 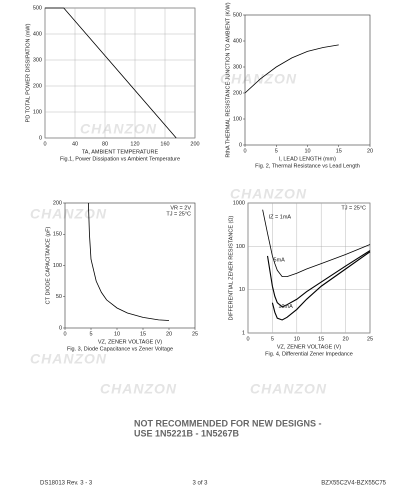 I want to click on caption: Fig. 4, Differential Zener Impedance, so click(x=309, y=354).